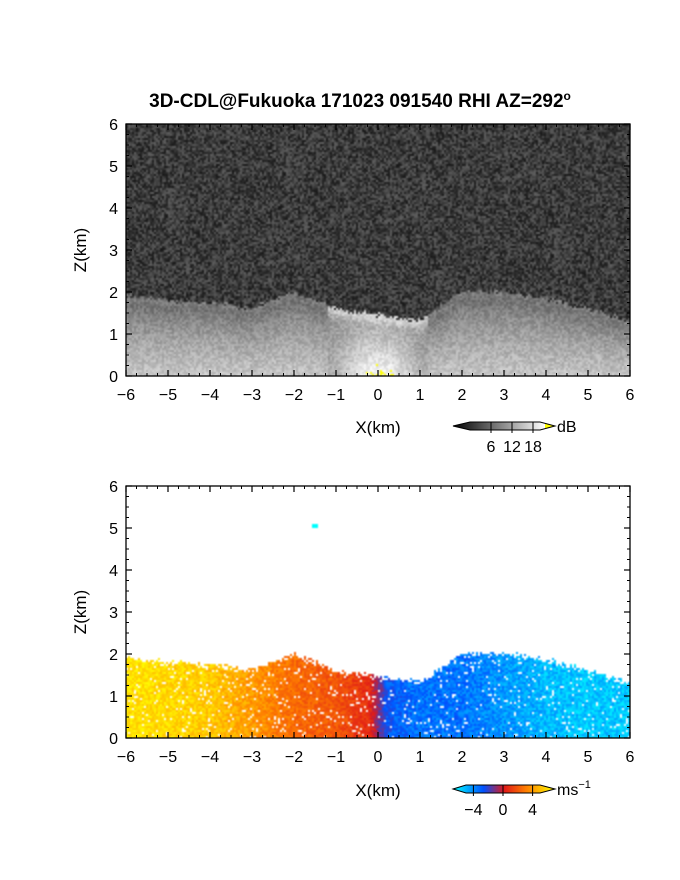 This screenshot has height=880, width=680. I want to click on velocity-colorbar-bar, so click(504, 789).